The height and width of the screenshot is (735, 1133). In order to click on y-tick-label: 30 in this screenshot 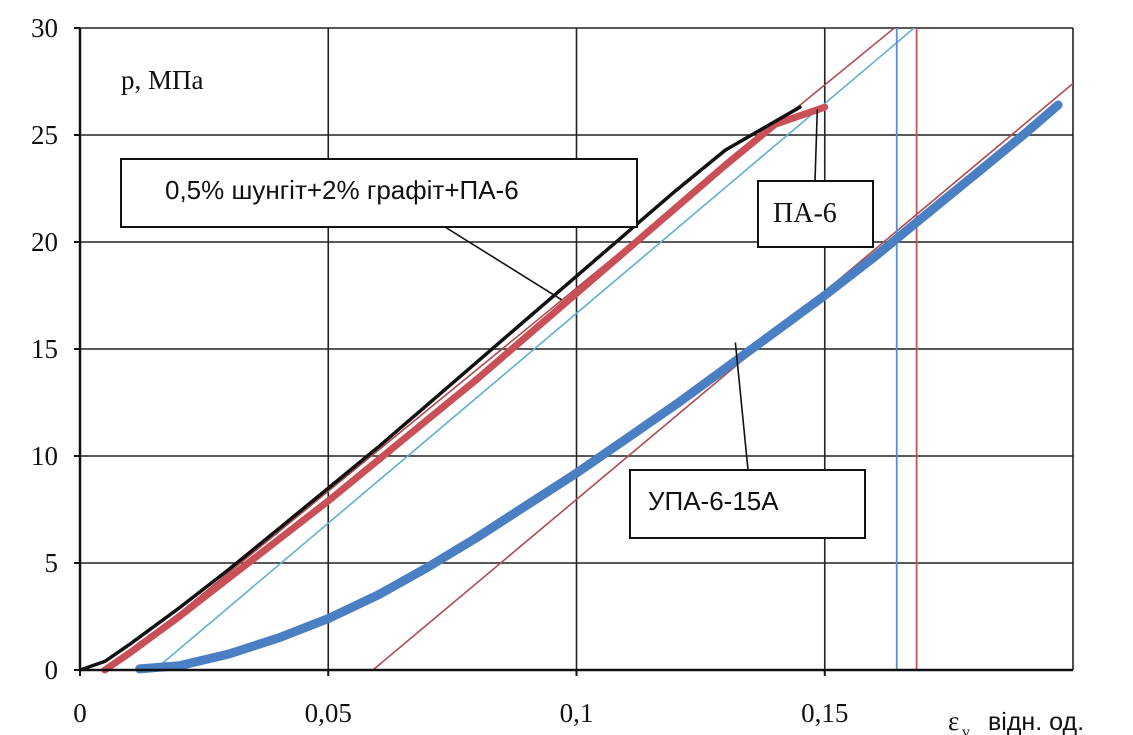, I will do `click(44, 28)`.